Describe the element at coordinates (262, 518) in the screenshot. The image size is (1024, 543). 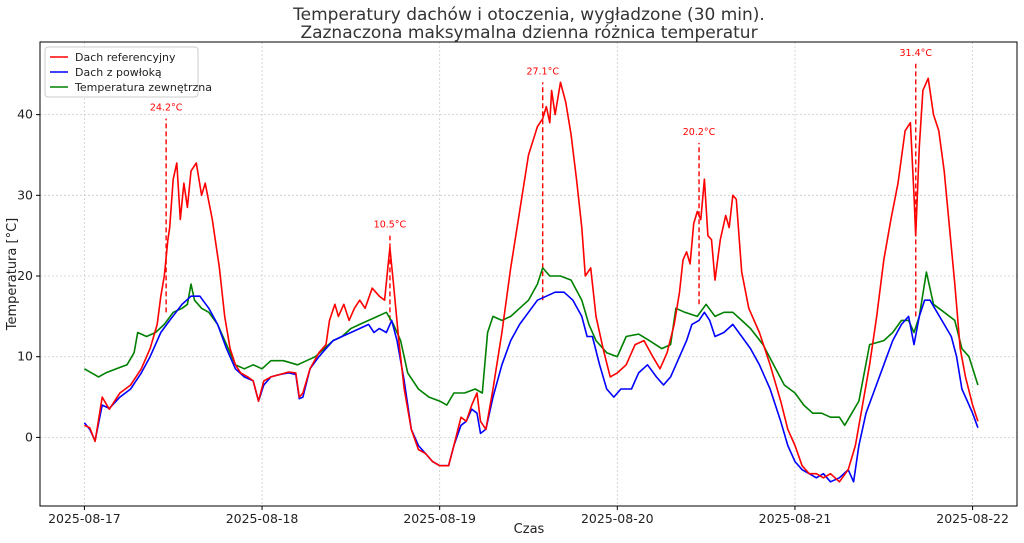
I see `x-tick-label: 2025-08-18` at that location.